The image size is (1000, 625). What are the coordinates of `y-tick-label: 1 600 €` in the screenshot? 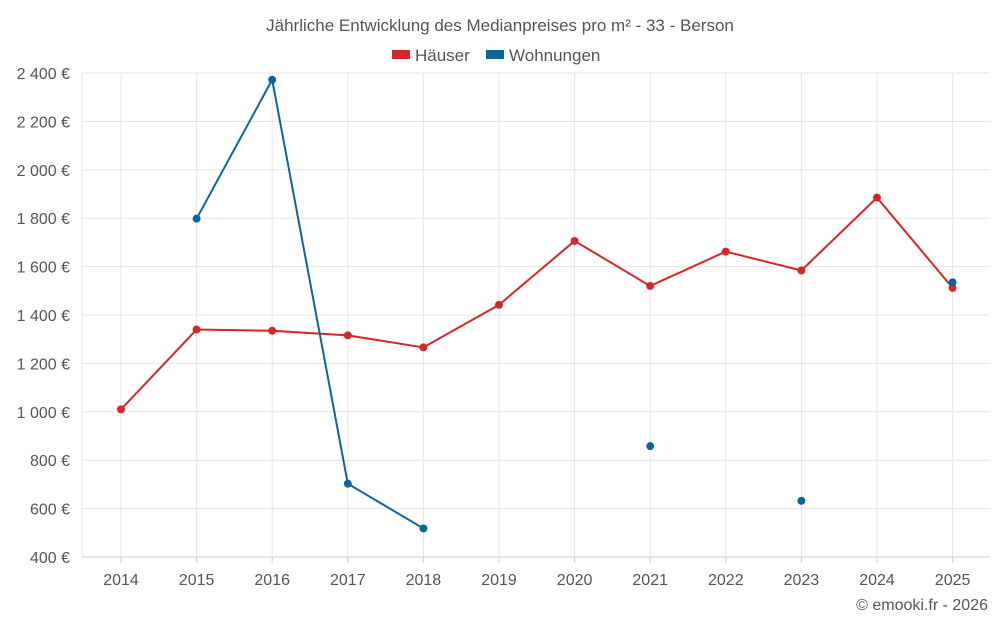 It's located at (43, 268).